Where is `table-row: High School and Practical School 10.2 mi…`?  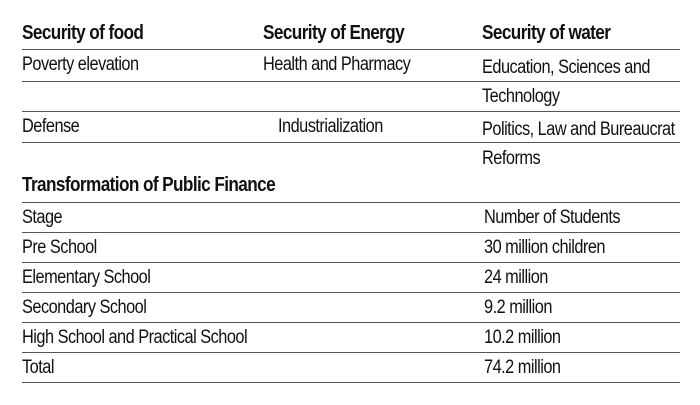
table-row: High School and Practical School 10.2 mi… is located at coordinates (351, 338).